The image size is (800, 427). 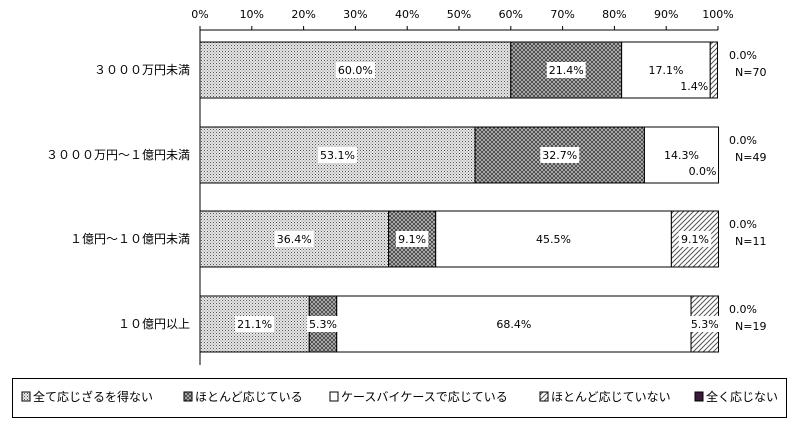 I want to click on legend, so click(x=399, y=398).